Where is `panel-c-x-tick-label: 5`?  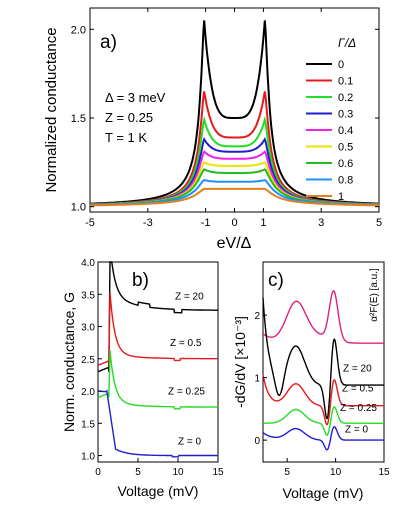
panel-c-x-tick-label: 5 is located at coordinates (287, 472).